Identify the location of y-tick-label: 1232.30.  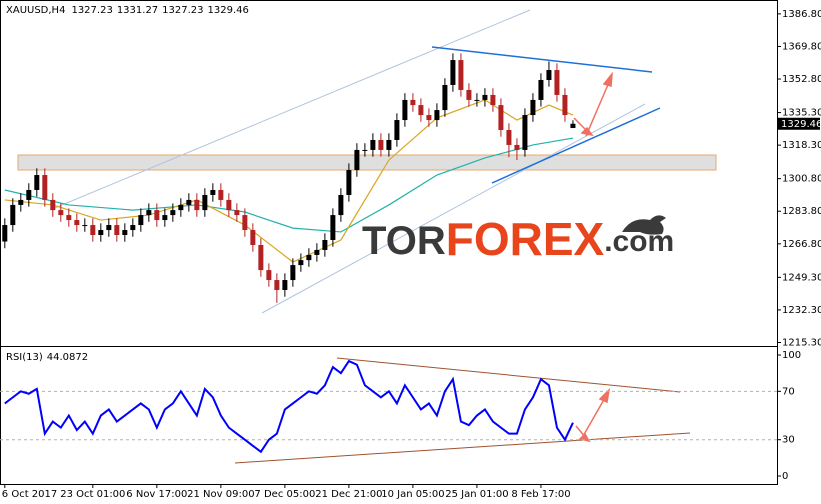
(801, 310).